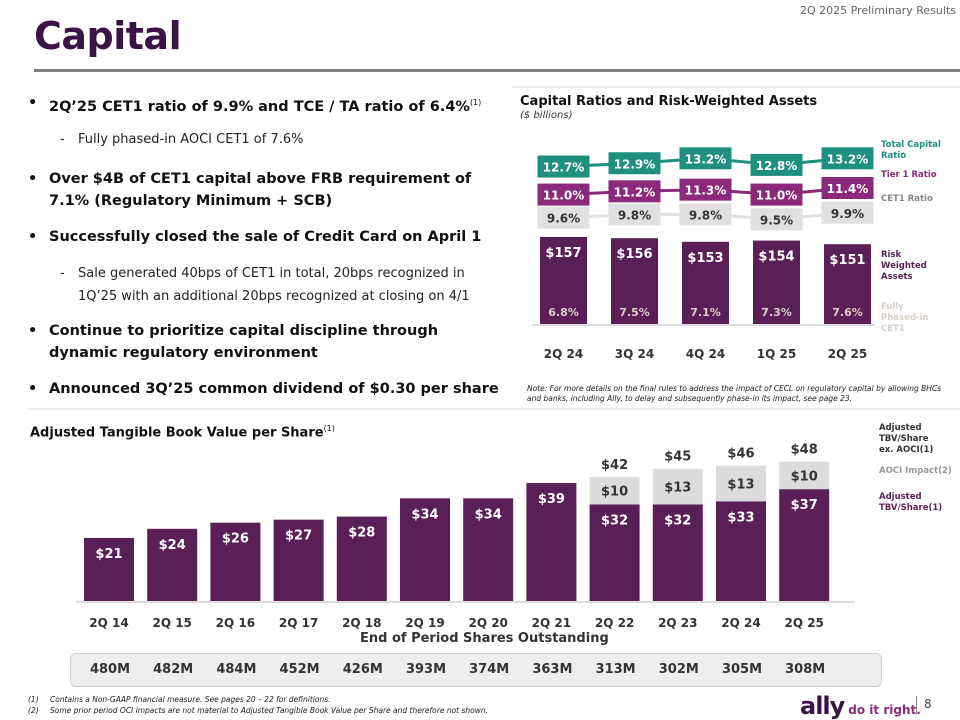 Image resolution: width=960 pixels, height=720 pixels. Describe the element at coordinates (804, 505) in the screenshot. I see `tbv-data-label: $37` at that location.